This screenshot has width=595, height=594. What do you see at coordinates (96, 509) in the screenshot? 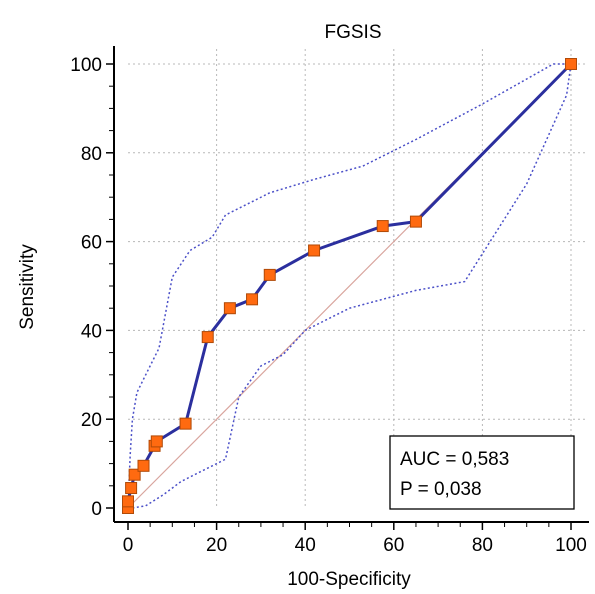
I see `y-tick-label-0: 0` at bounding box center [96, 509].